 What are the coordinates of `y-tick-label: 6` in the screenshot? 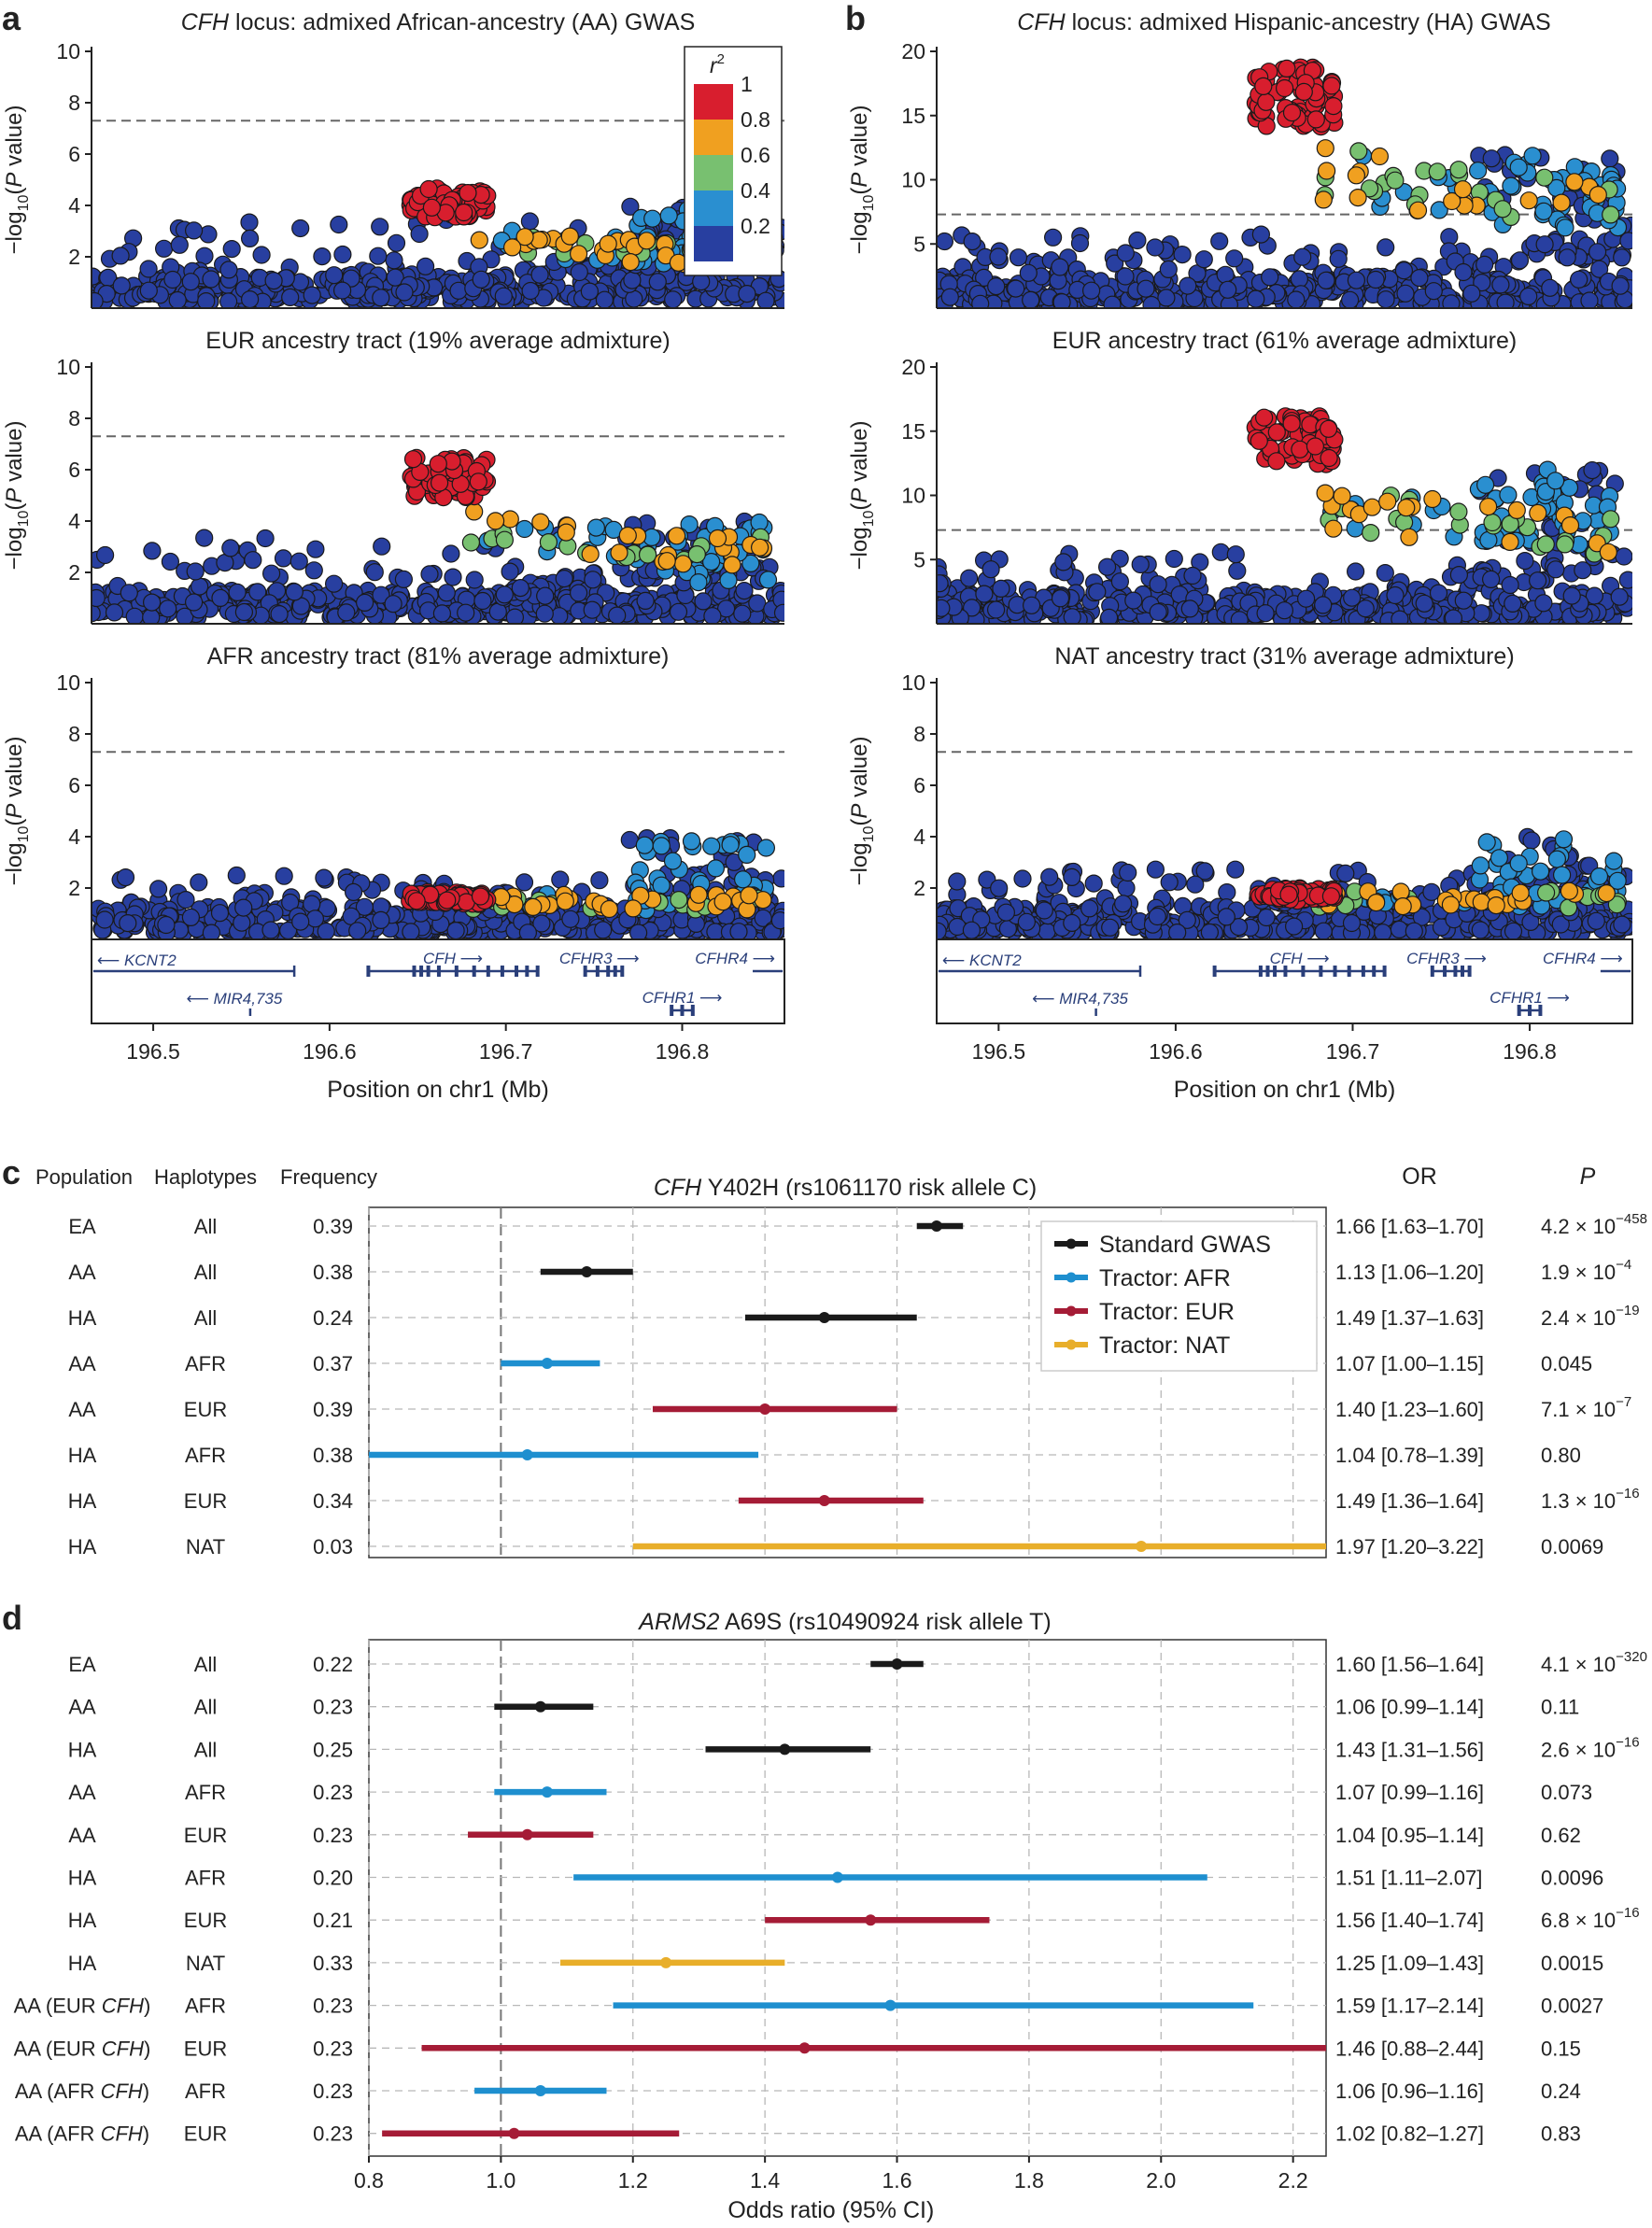 It's located at (74, 470).